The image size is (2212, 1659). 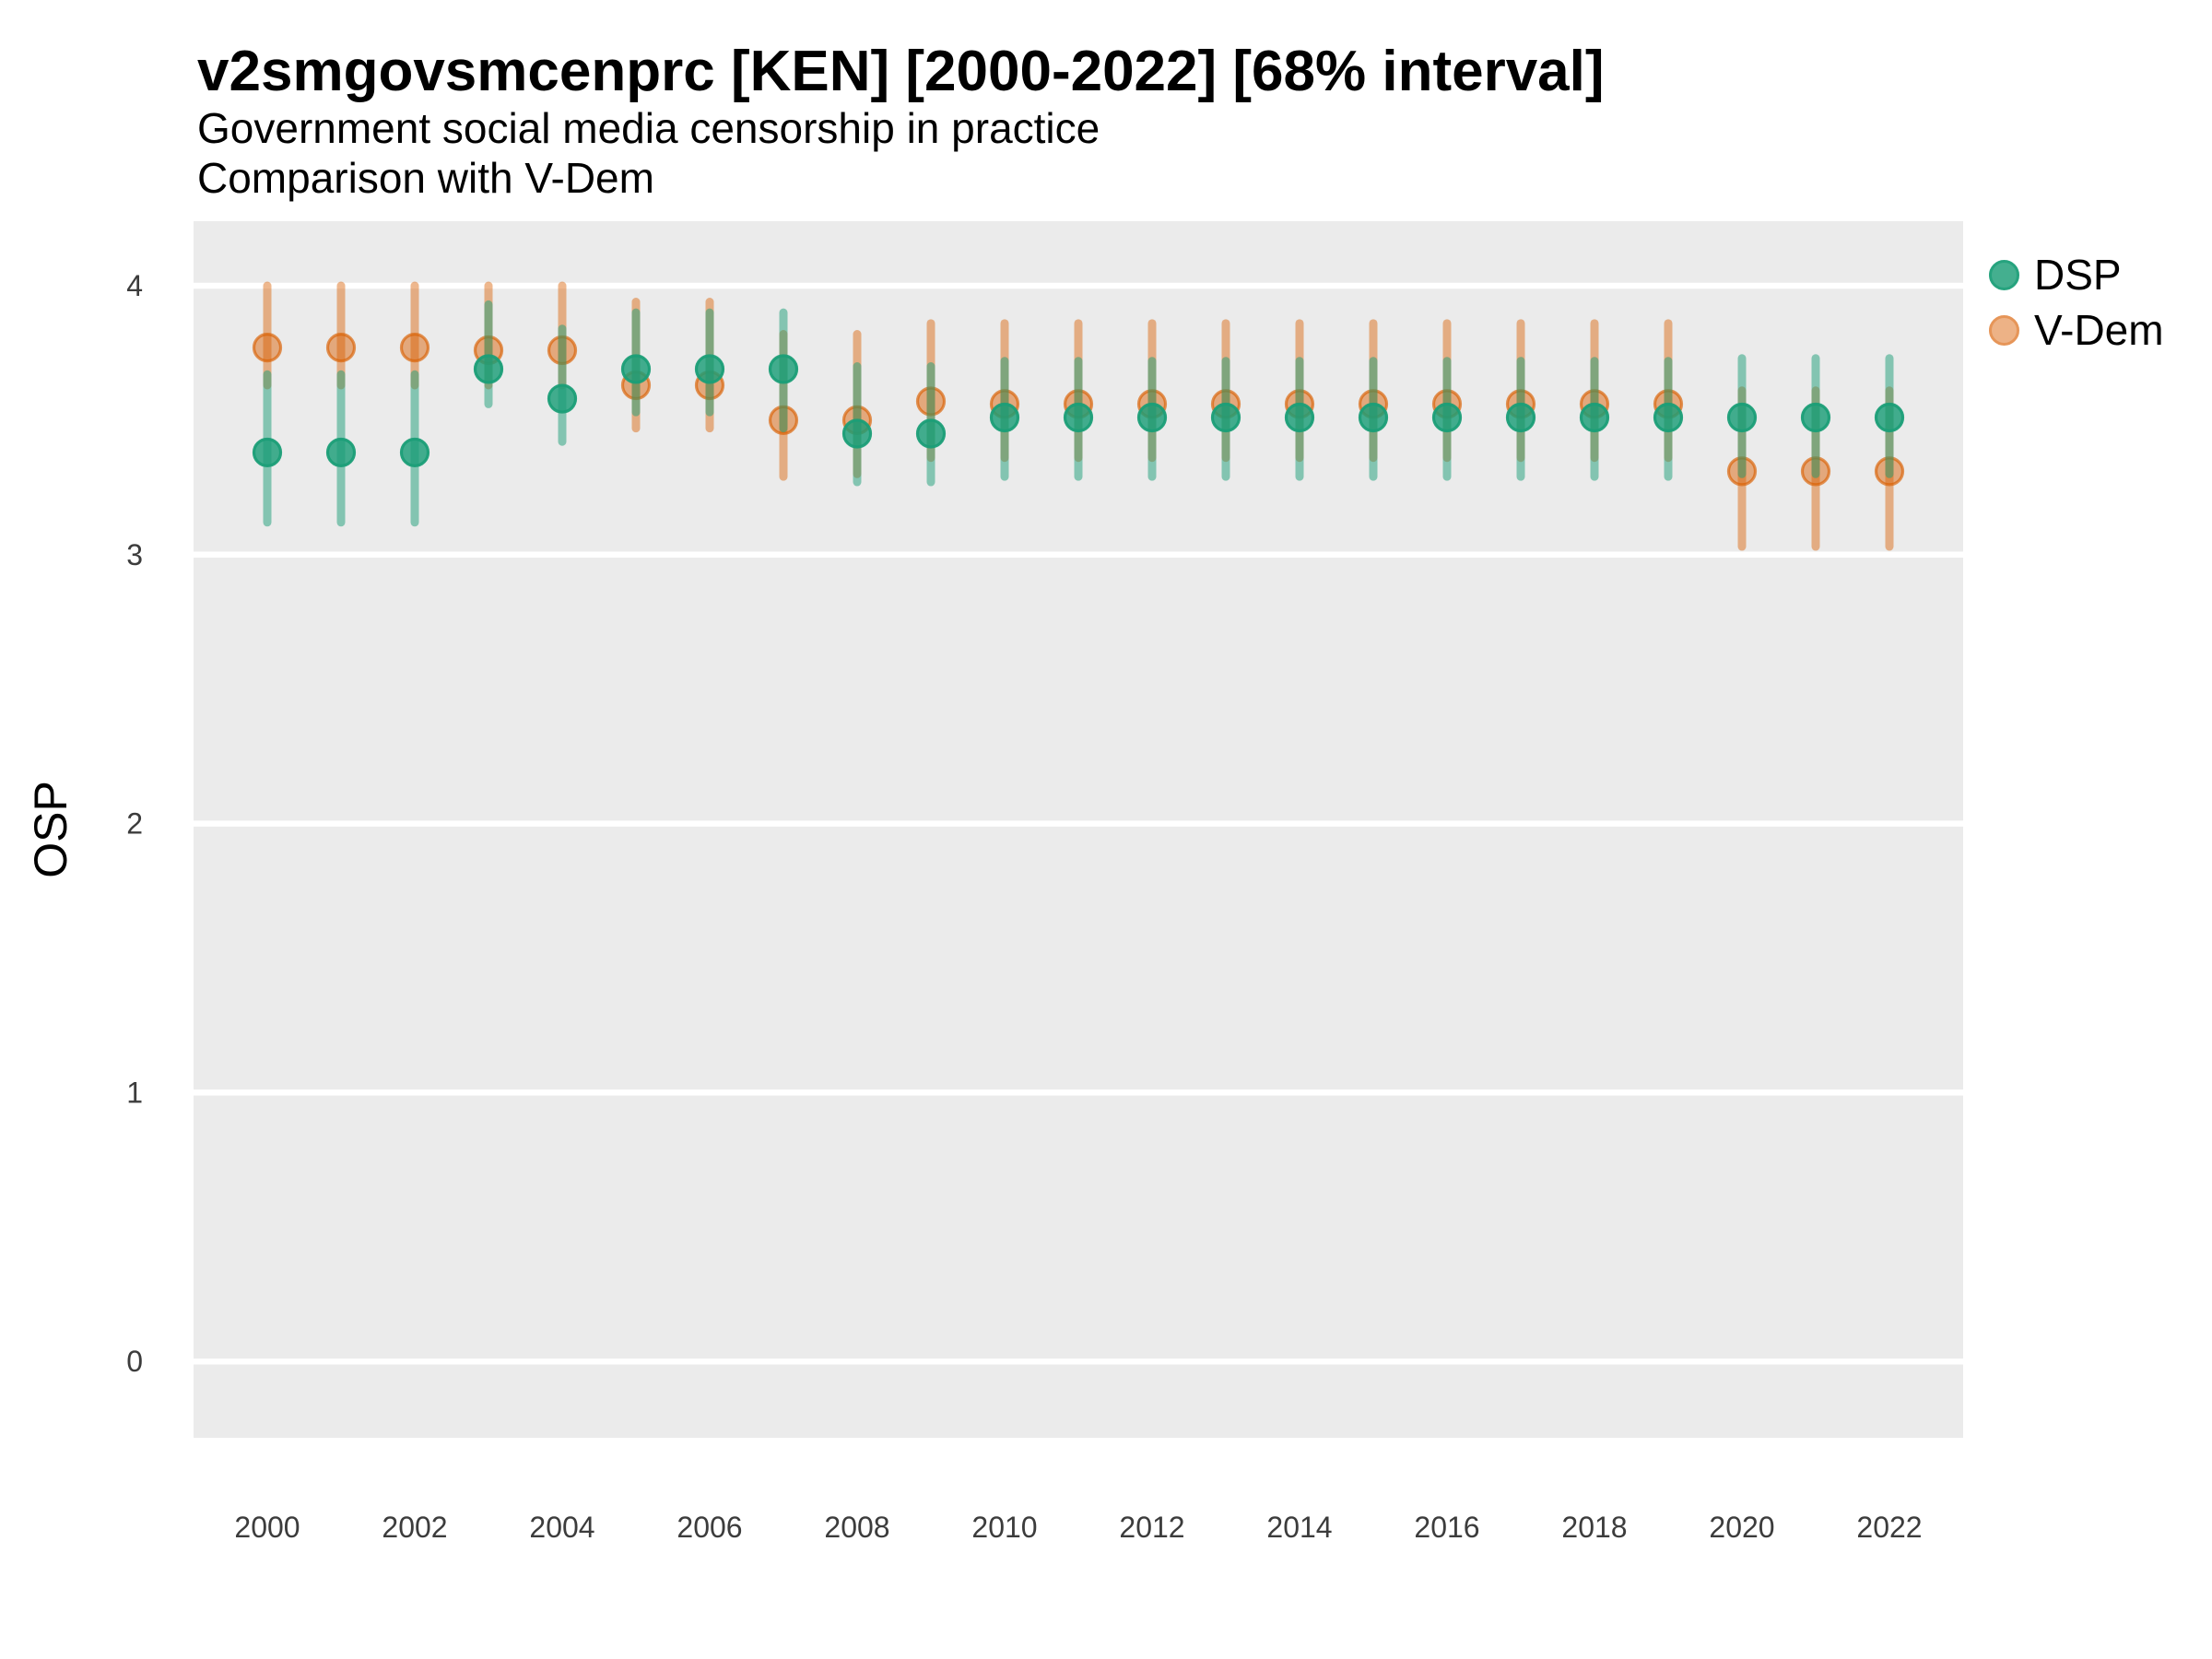 What do you see at coordinates (1225, 417) in the screenshot?
I see `dsp-point-2013` at bounding box center [1225, 417].